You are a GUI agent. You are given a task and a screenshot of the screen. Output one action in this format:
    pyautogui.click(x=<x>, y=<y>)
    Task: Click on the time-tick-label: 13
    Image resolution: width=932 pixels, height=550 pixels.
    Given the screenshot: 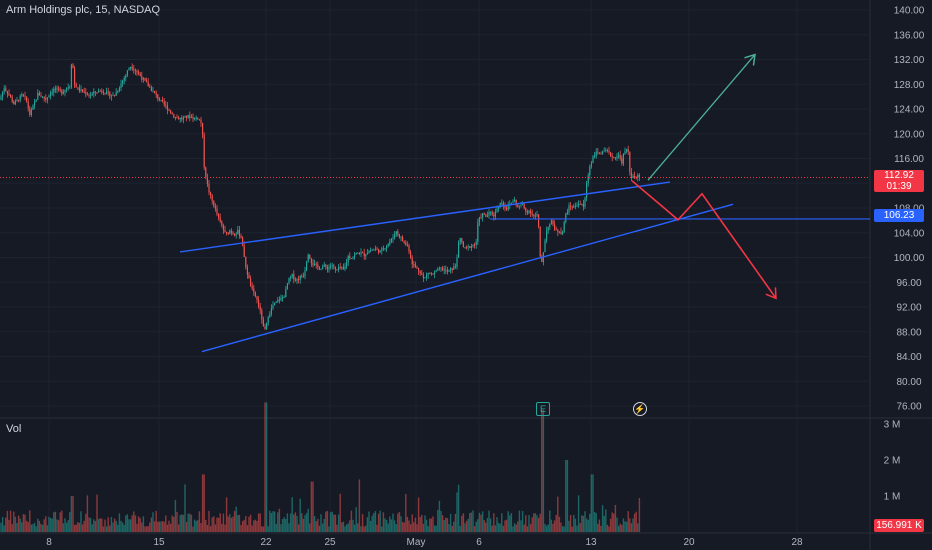 What is the action you would take?
    pyautogui.click(x=591, y=542)
    